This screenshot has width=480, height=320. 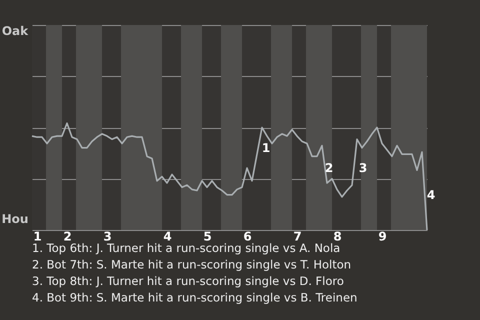 I want to click on annotation: 1, so click(x=266, y=148).